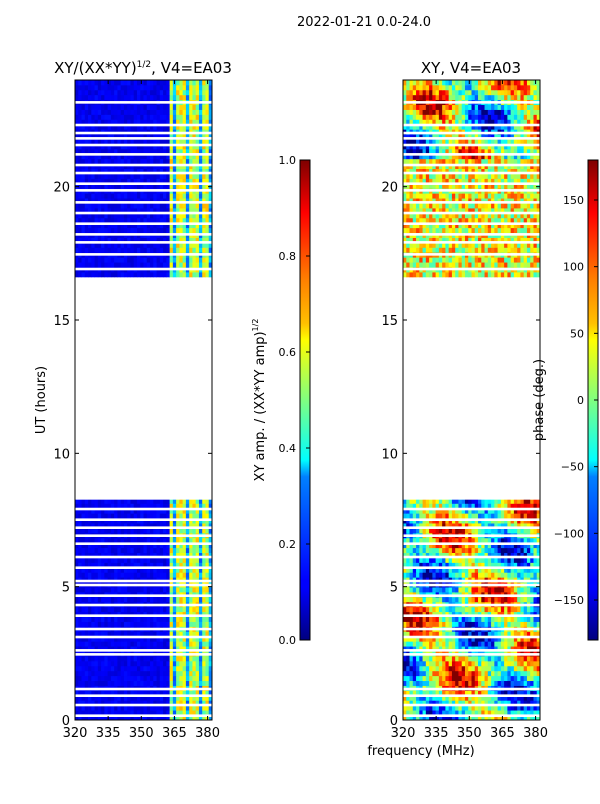 This screenshot has height=804, width=600. I want to click on amp-colorbar-label-main: XY amp. / (XX*YY amp), so click(260, 406).